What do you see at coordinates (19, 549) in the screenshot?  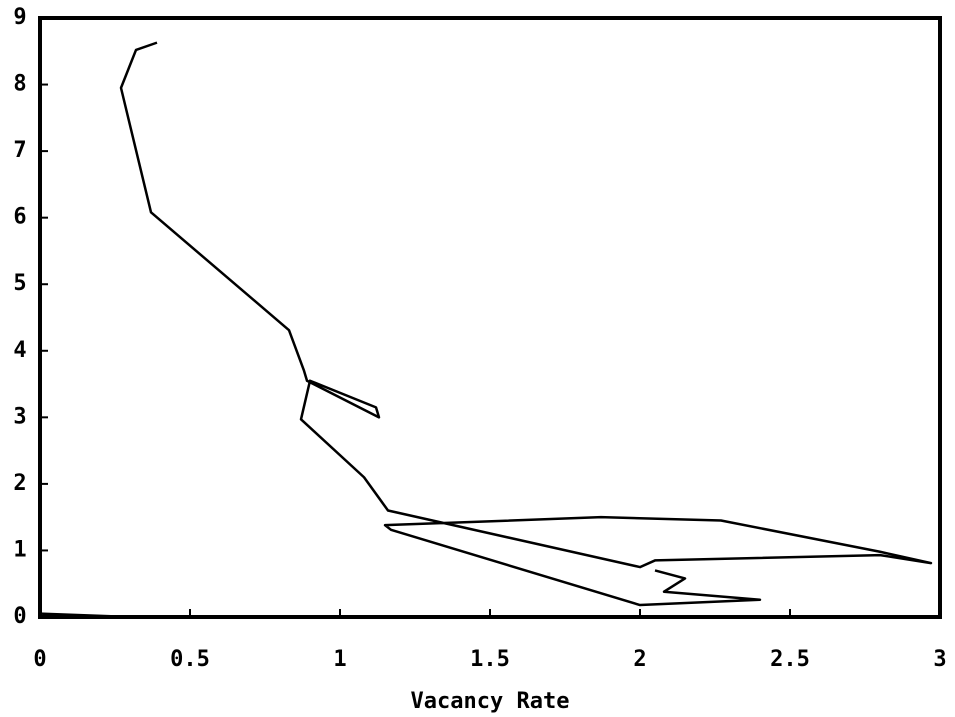 I see `y-tick-label: 1` at bounding box center [19, 549].